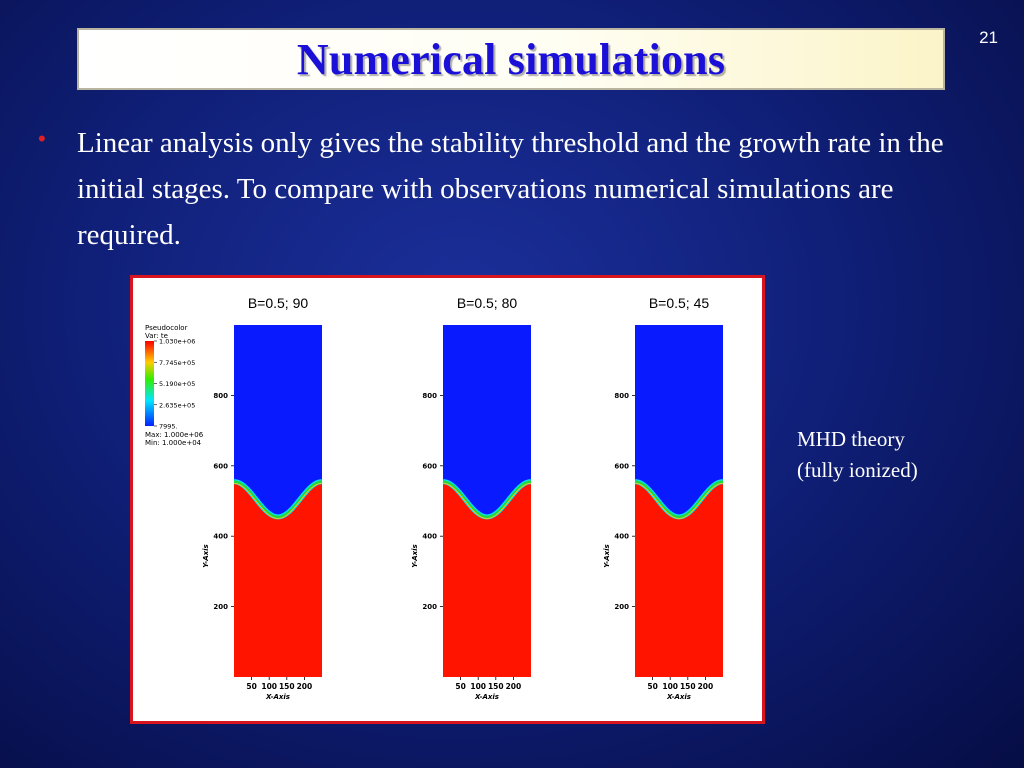 This screenshot has height=768, width=1024. Describe the element at coordinates (278, 303) in the screenshot. I see `panel-title: B=0.5; 90` at that location.